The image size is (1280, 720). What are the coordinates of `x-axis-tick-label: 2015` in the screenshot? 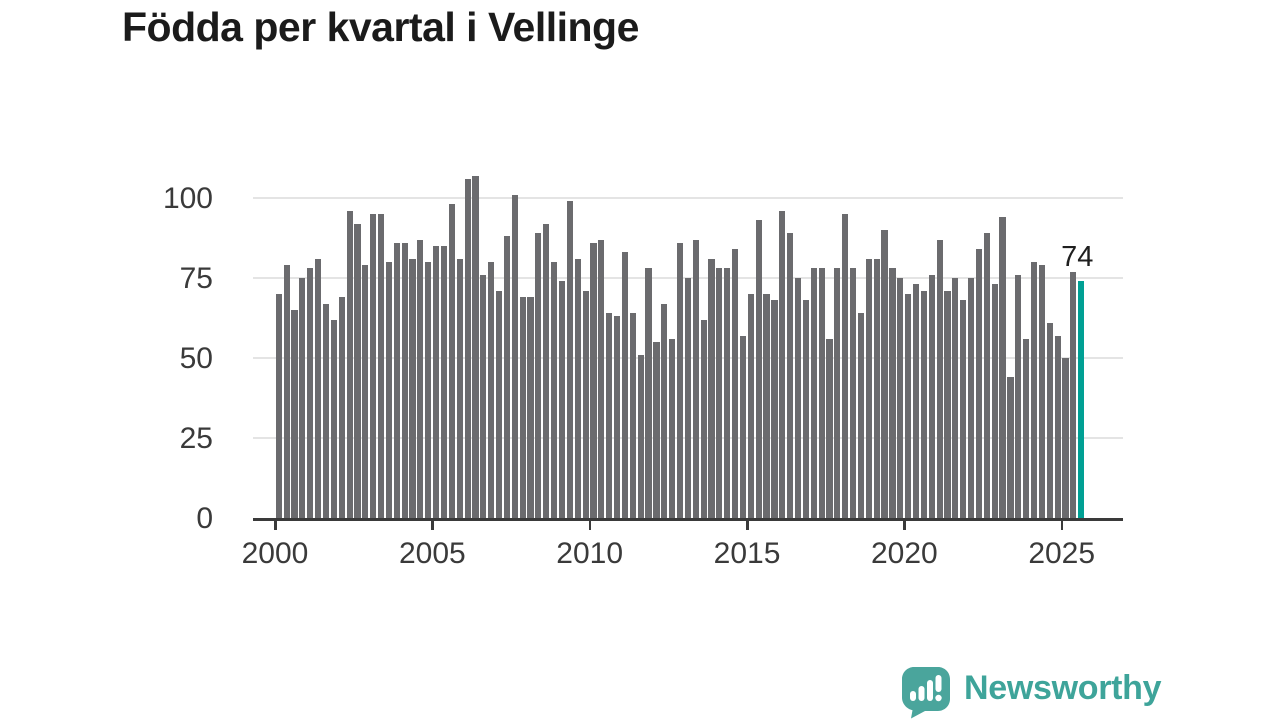 It's located at (747, 553).